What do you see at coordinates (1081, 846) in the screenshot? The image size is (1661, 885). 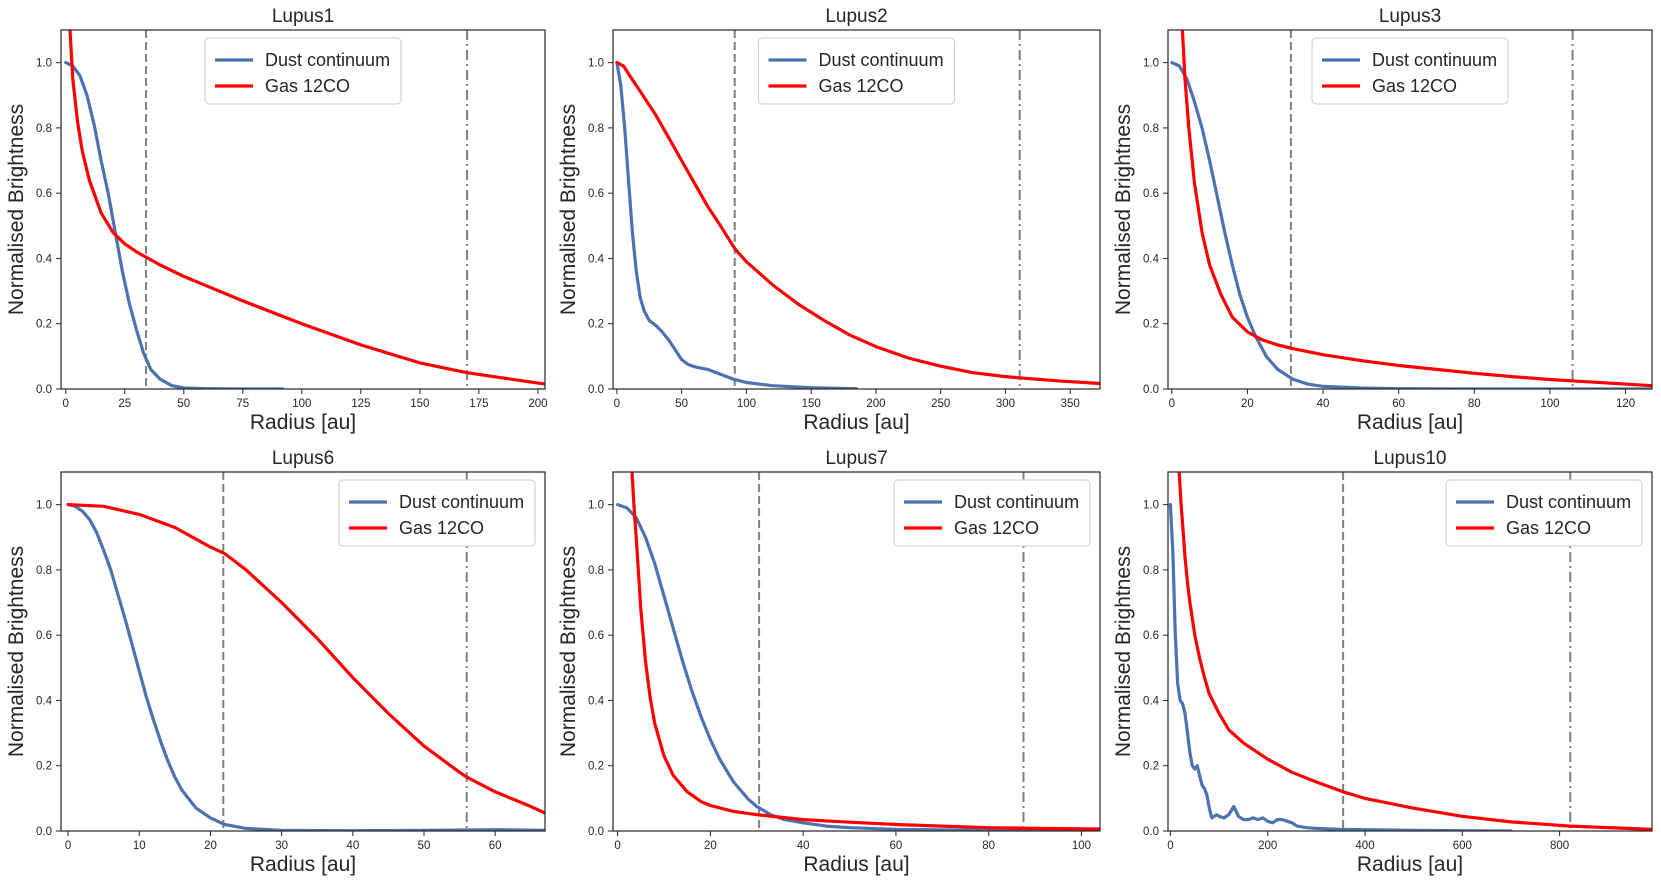 I see `x-tick-label: 100` at bounding box center [1081, 846].